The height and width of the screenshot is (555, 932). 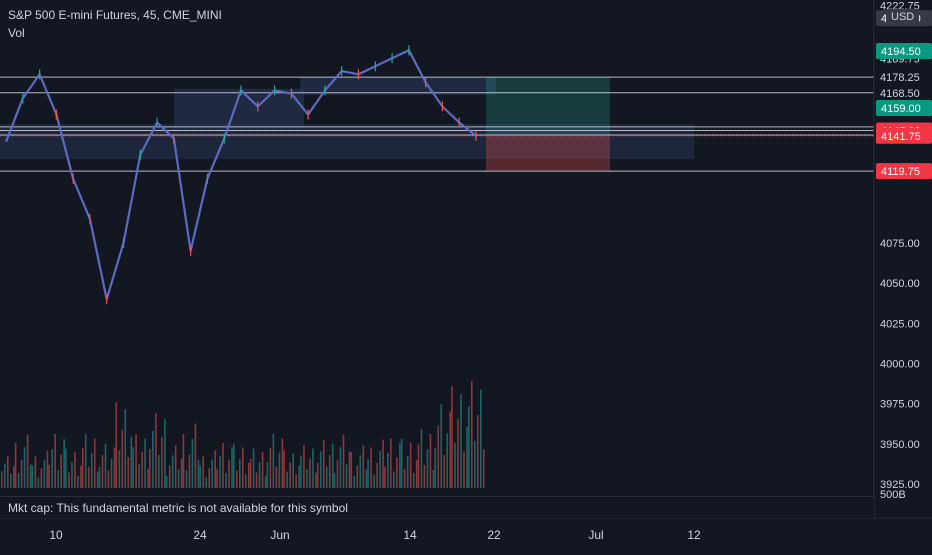 What do you see at coordinates (494, 535) in the screenshot?
I see `x-tick-label: 22` at bounding box center [494, 535].